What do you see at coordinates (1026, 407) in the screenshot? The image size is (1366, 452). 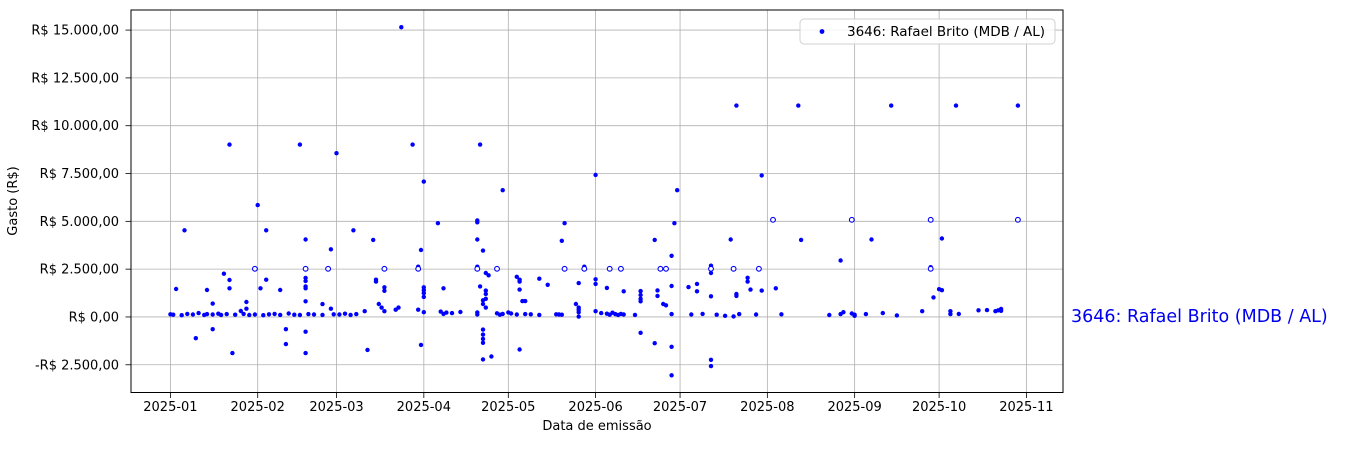 I see `x-tick-label: 2025-11` at bounding box center [1026, 407].